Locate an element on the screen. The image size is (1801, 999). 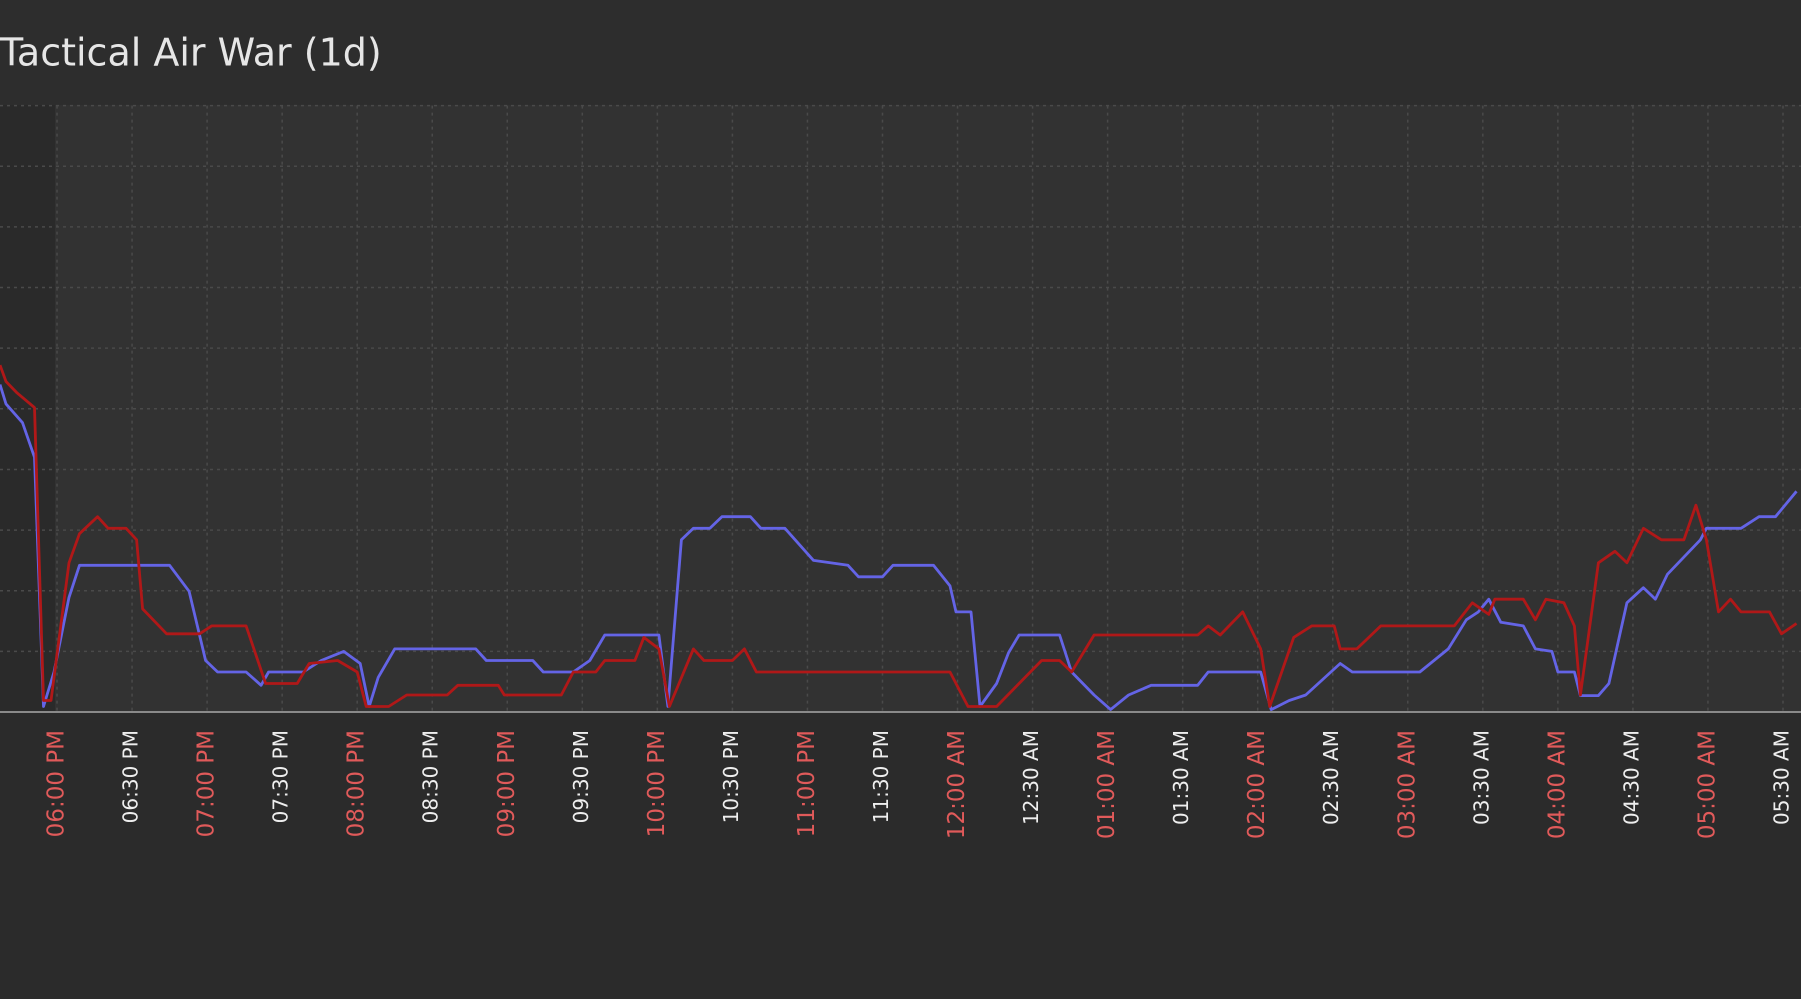
x-tick-label: 05:00 AM is located at coordinates (1707, 784).